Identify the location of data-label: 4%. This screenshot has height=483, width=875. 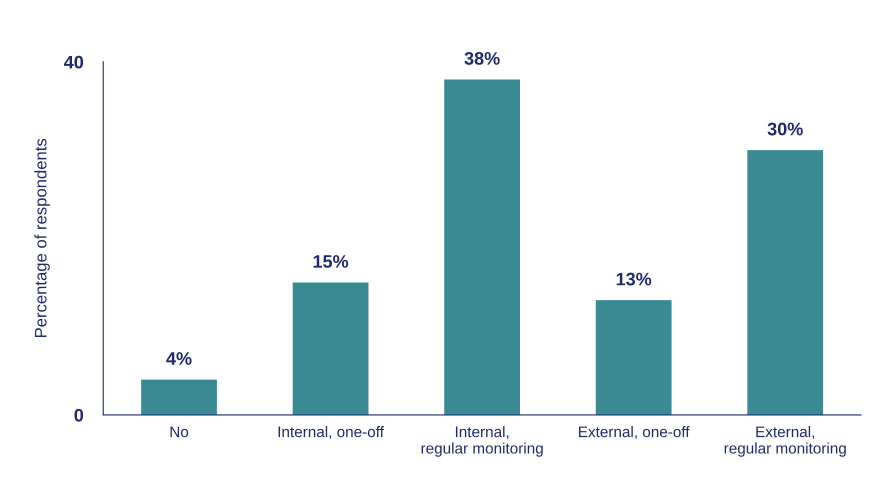
(179, 358).